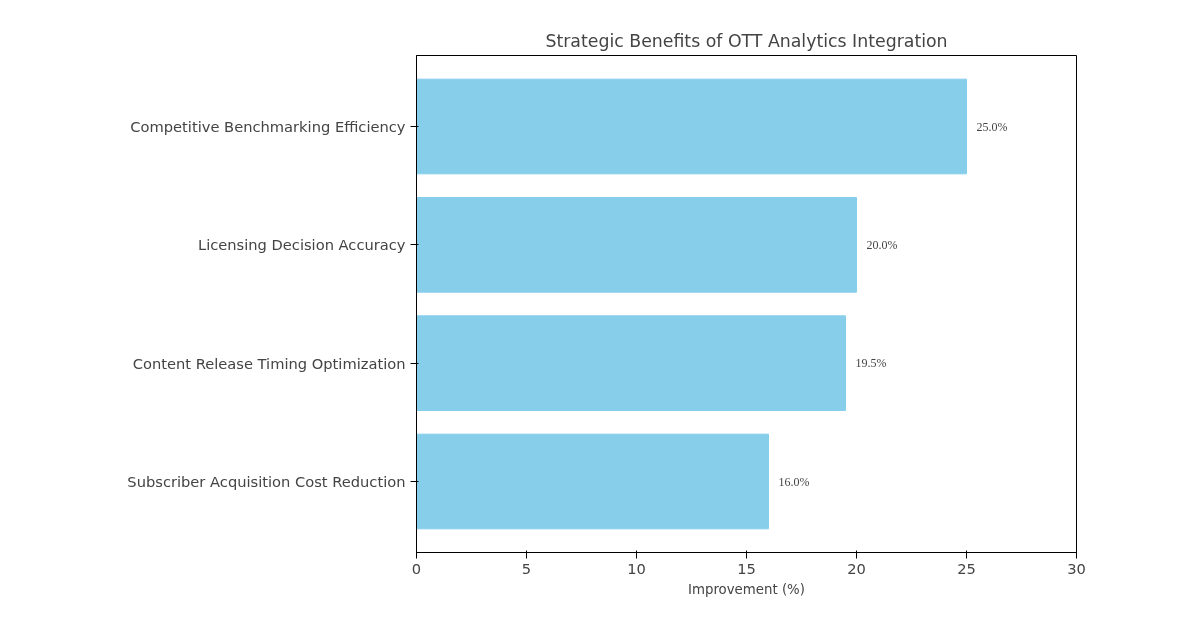  I want to click on y-tick-label: Content Release Timing Optimization, so click(269, 363).